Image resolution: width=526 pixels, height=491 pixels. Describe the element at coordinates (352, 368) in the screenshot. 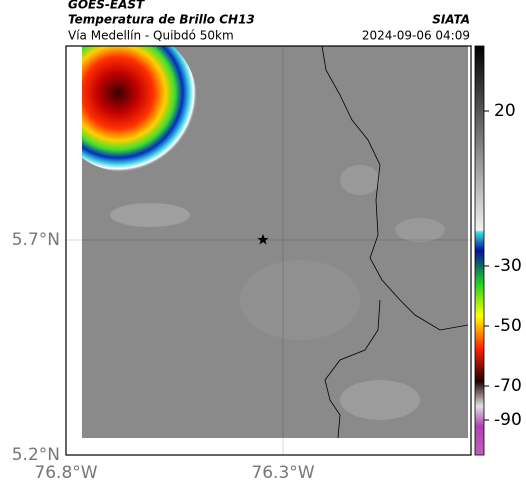

I see `border-line` at that location.